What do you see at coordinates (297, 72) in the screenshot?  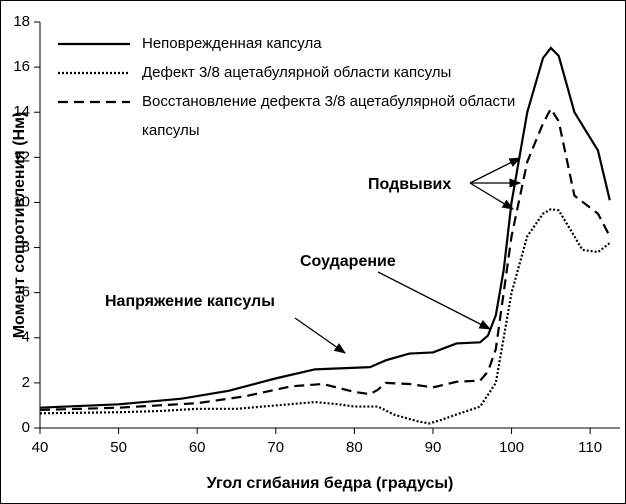 I see `legend-label: Дефект 3/8 ацетабулярной области капсулы` at bounding box center [297, 72].